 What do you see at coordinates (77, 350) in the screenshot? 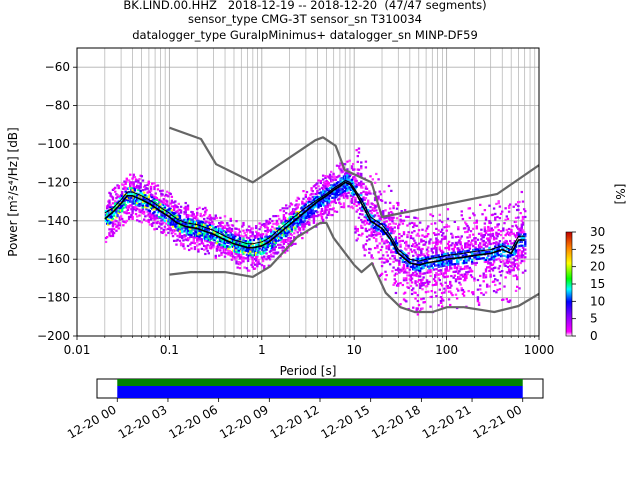
I see `x-tick-label: 0.01` at bounding box center [77, 350].